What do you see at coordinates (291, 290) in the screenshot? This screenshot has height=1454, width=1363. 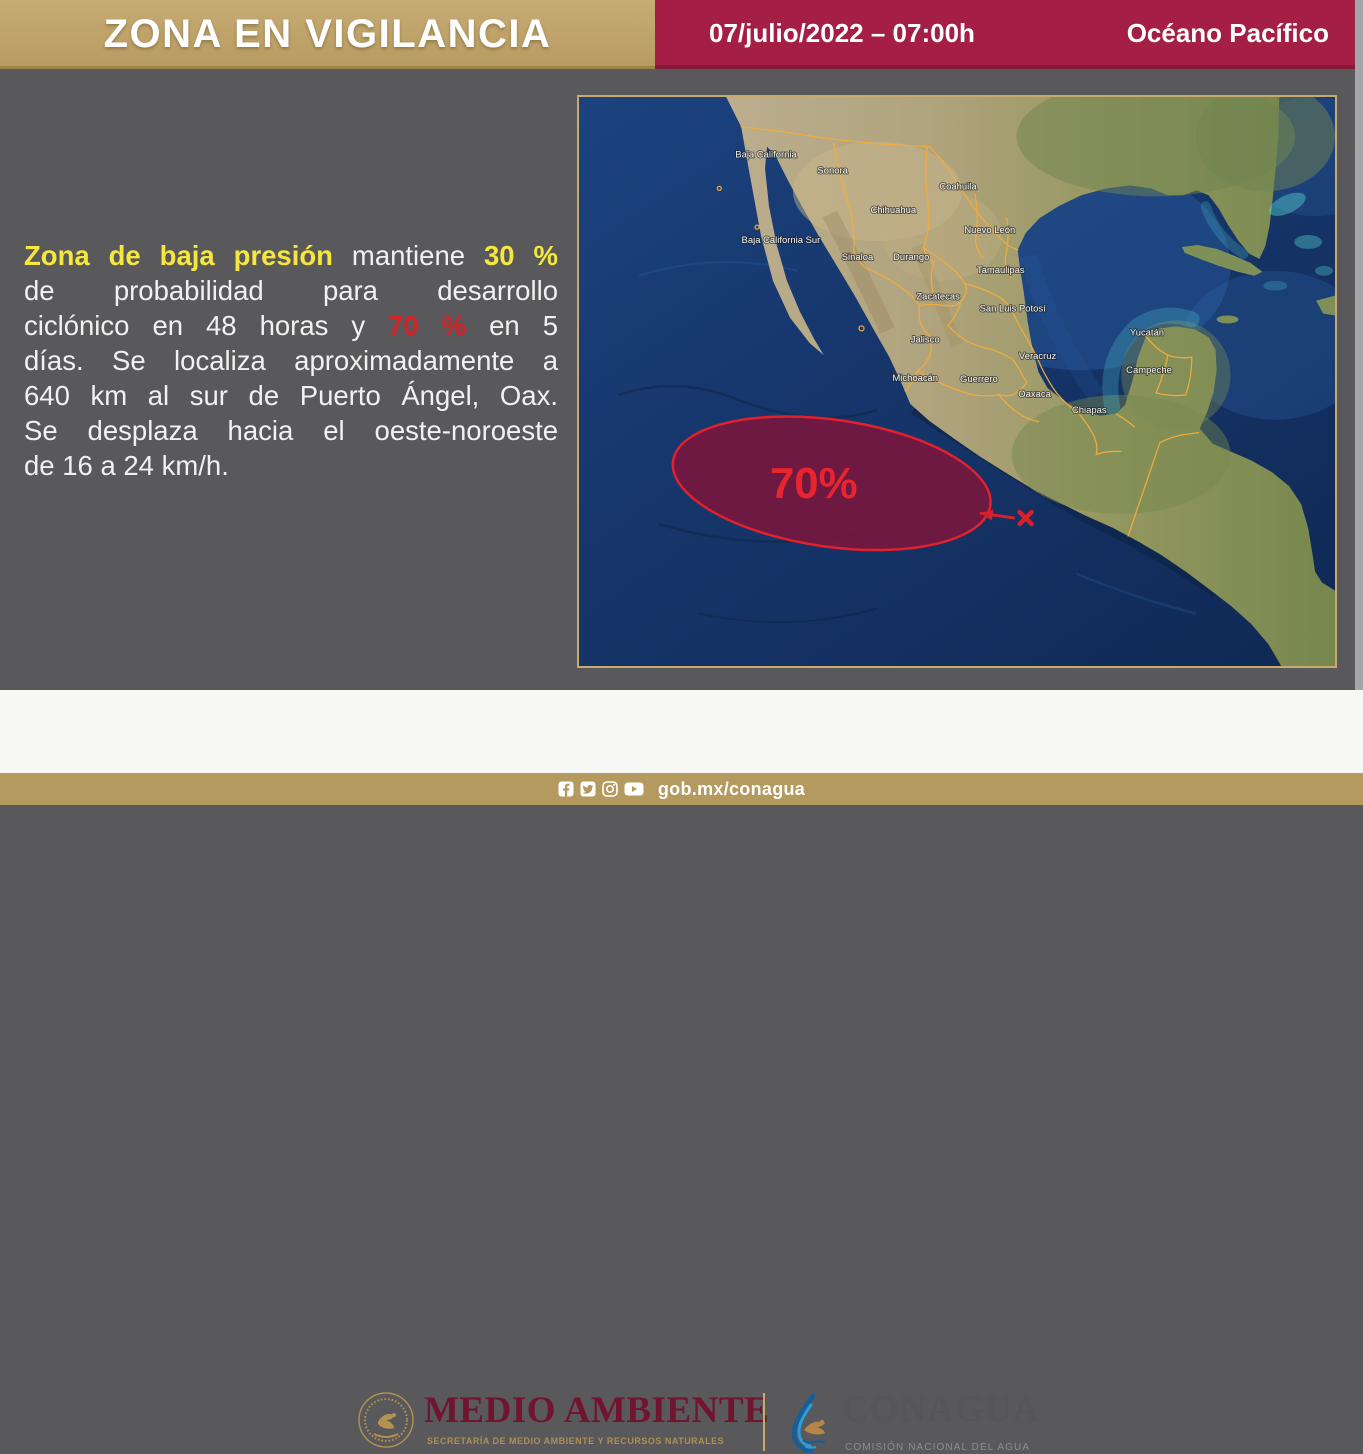 I see `bulletin-line: de probabilidad para desarrollo` at bounding box center [291, 290].